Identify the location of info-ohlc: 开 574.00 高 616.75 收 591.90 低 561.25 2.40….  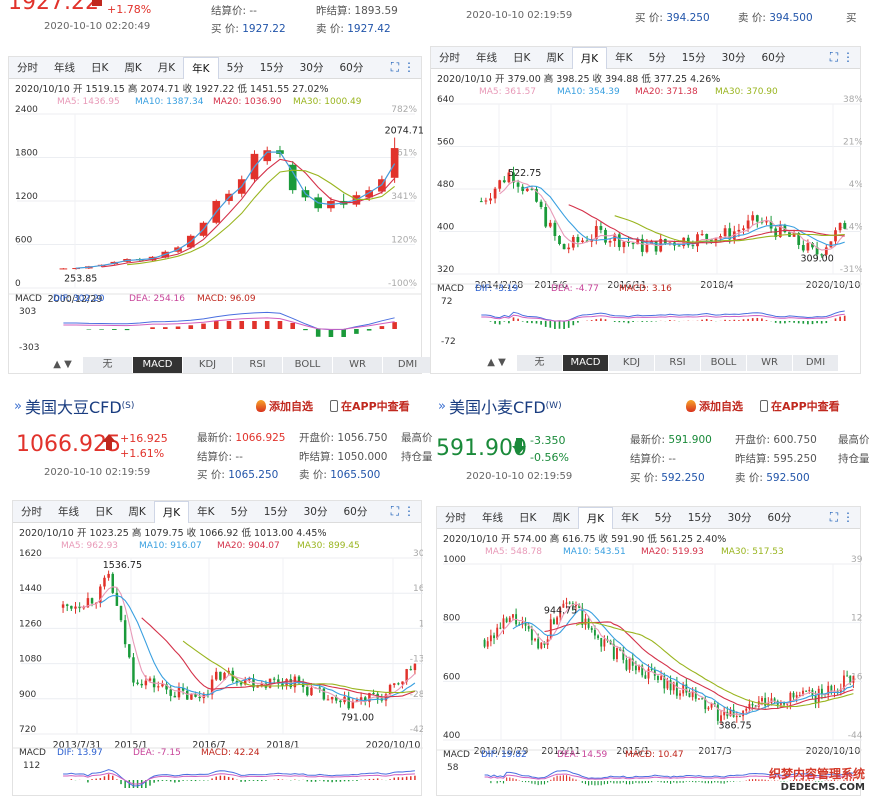
(613, 539).